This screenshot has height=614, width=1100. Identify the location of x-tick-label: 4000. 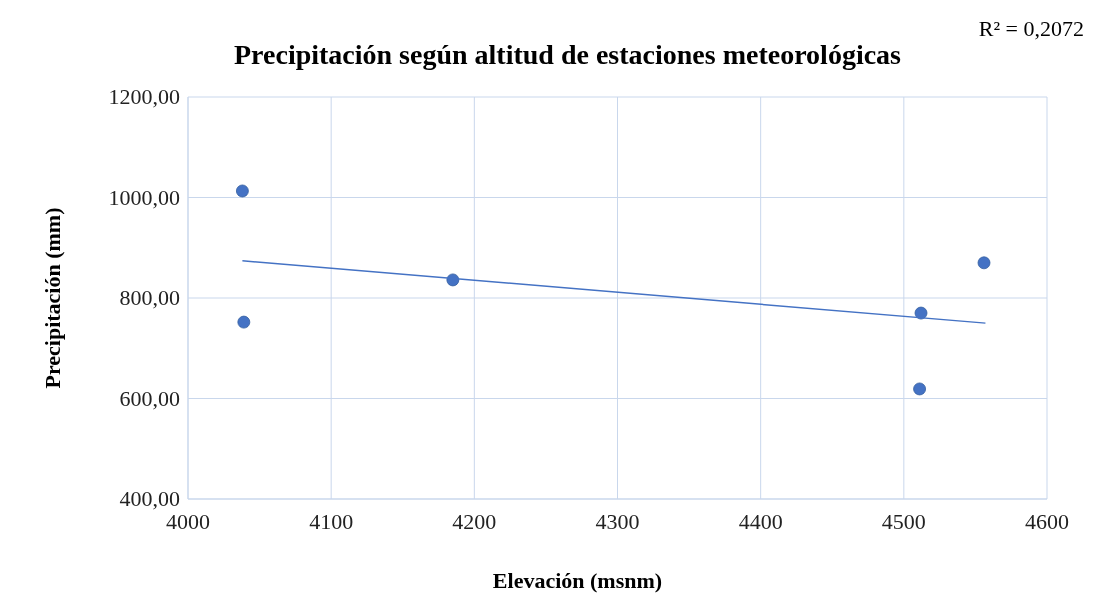
(188, 521).